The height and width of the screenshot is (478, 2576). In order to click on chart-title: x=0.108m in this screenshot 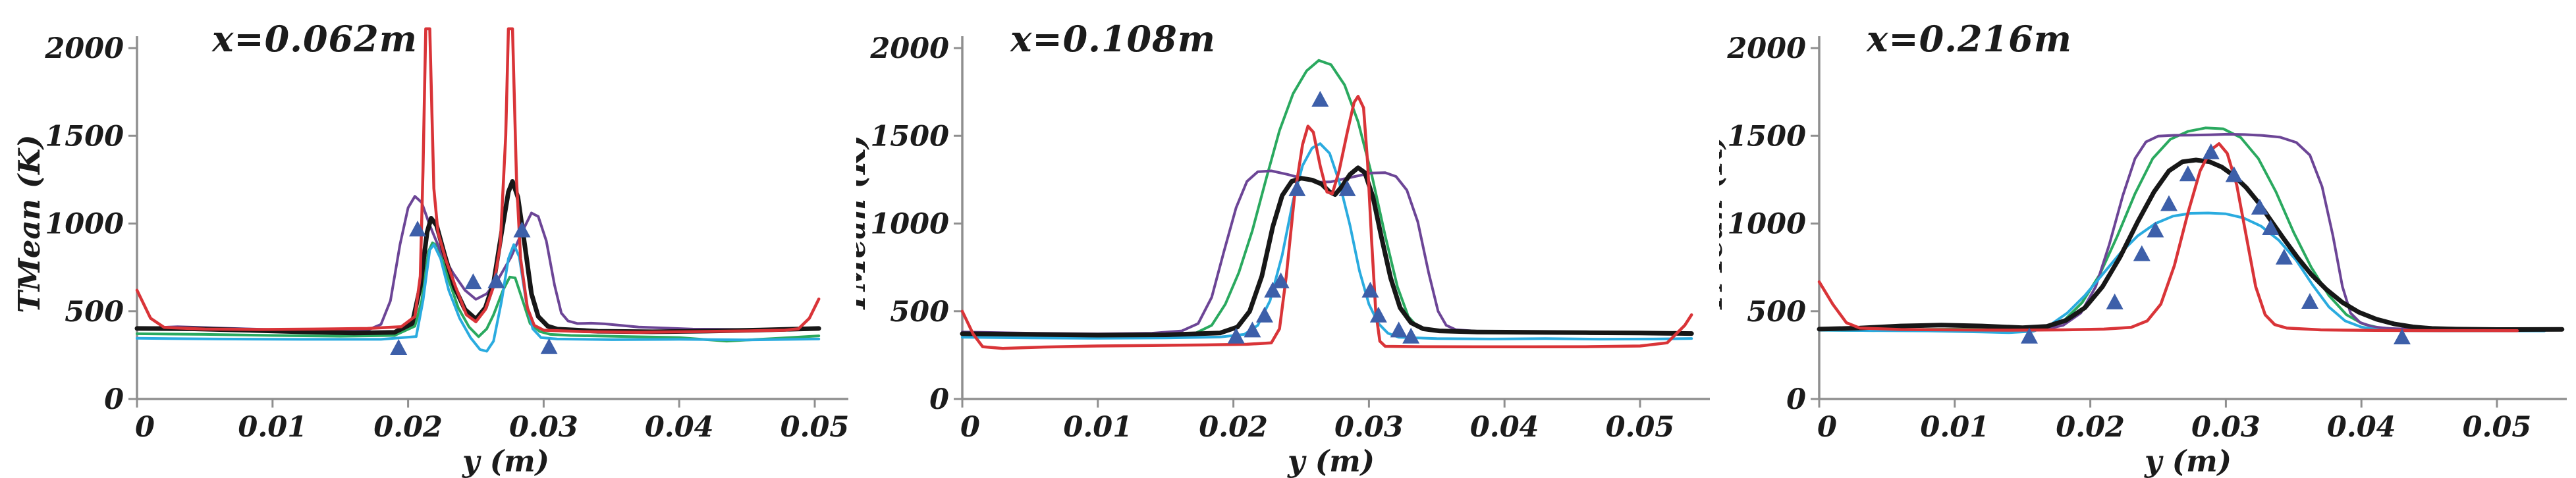, I will do `click(1113, 39)`.